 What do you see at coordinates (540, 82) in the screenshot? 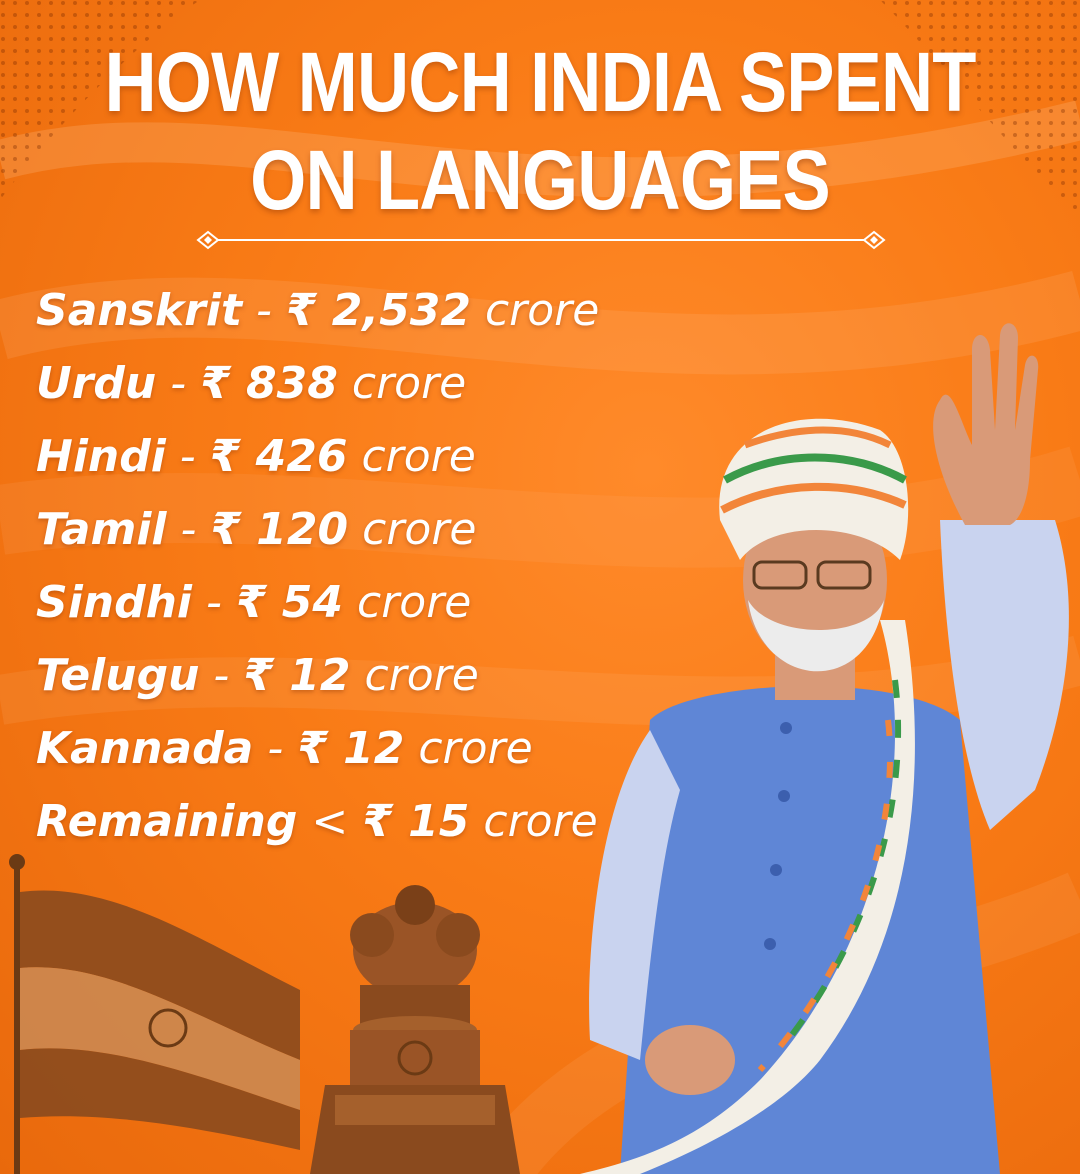
I see `title-line-1: HOW MUCH INDIA SPENT` at bounding box center [540, 82].